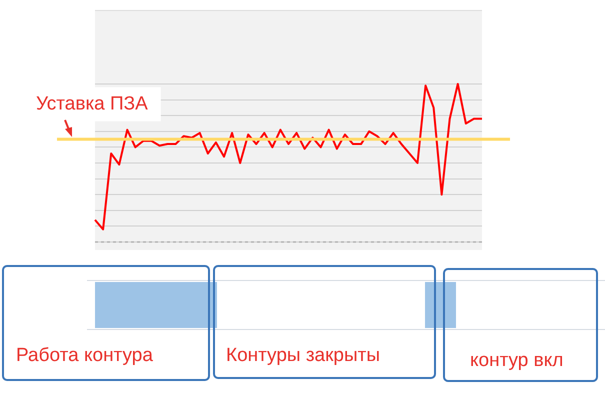 This screenshot has width=605, height=419. What do you see at coordinates (517, 361) in the screenshot?
I see `text: контур вкл` at bounding box center [517, 361].